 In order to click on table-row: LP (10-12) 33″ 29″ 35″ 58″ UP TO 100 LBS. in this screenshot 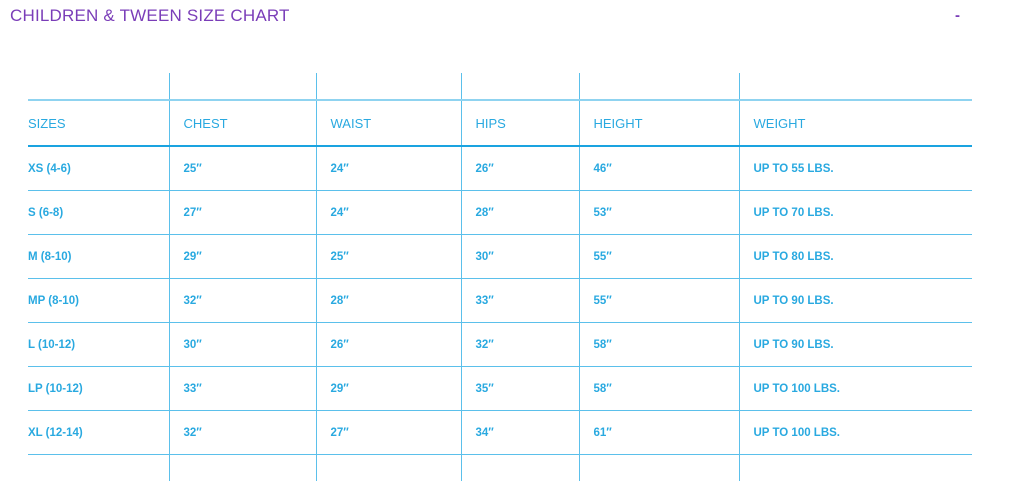, I will do `click(500, 388)`.